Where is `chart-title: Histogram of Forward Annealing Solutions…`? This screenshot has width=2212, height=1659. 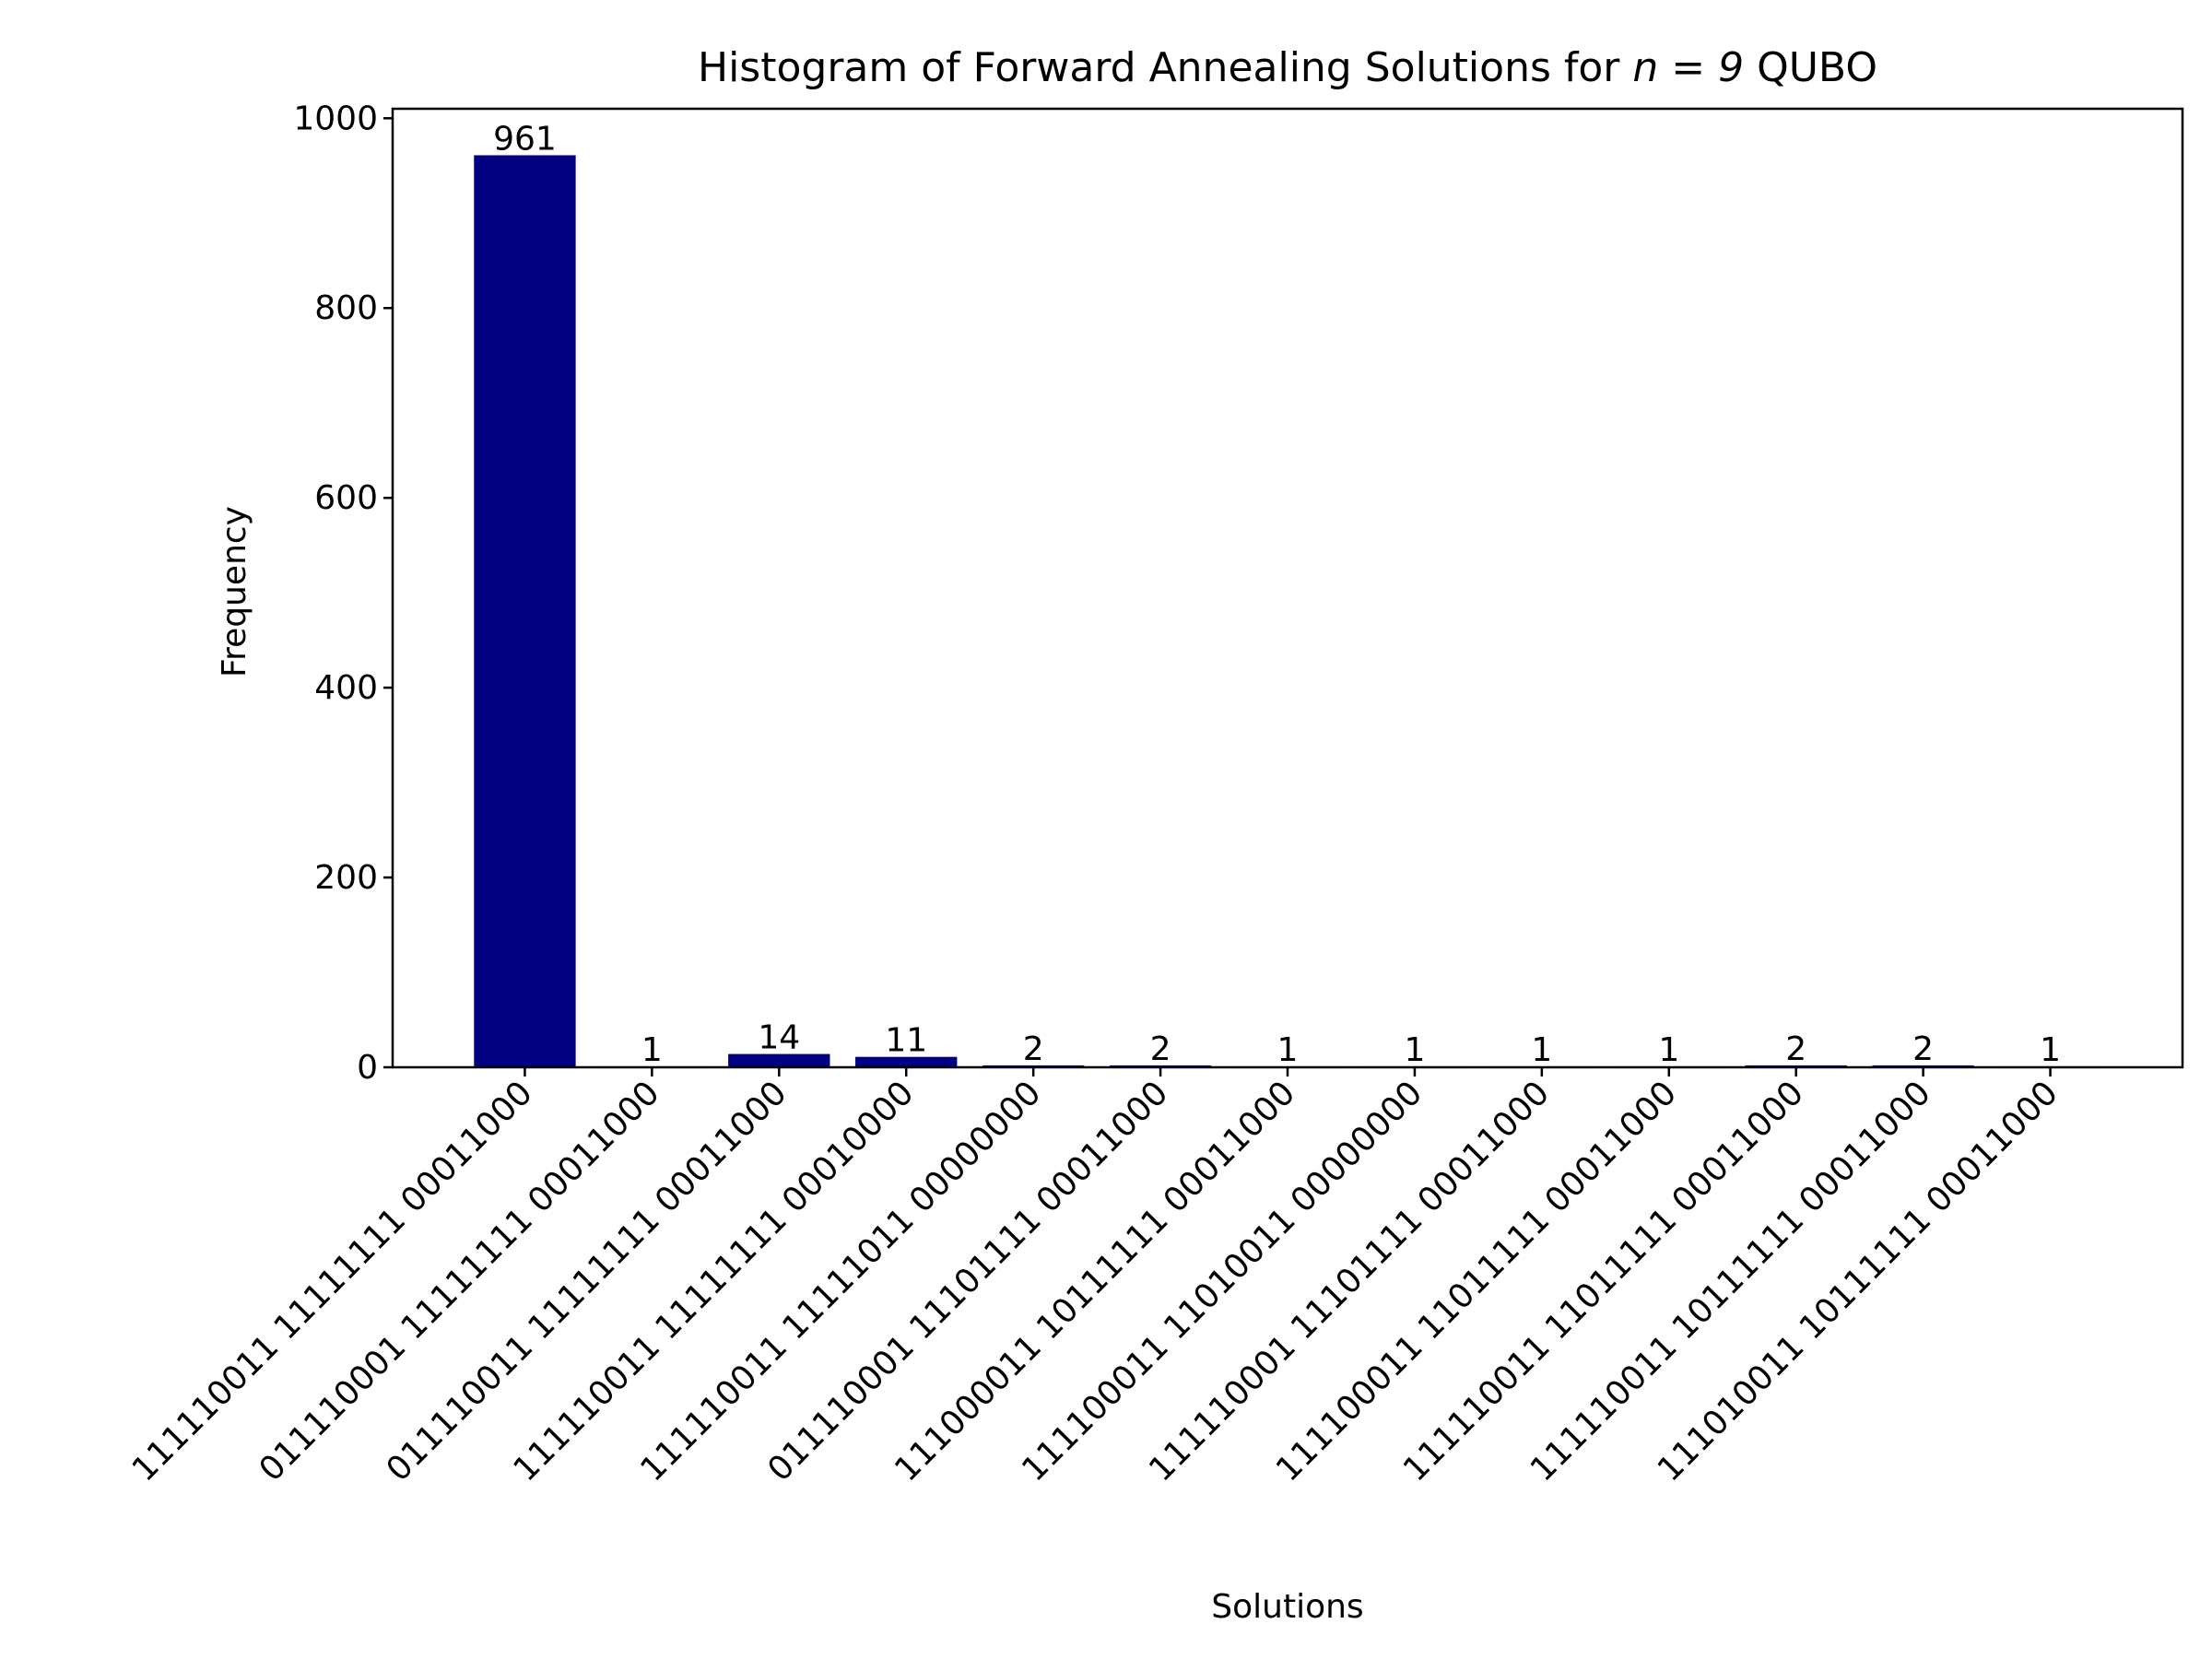
chart-title: Histogram of Forward Annealing Solutions… is located at coordinates (1287, 67).